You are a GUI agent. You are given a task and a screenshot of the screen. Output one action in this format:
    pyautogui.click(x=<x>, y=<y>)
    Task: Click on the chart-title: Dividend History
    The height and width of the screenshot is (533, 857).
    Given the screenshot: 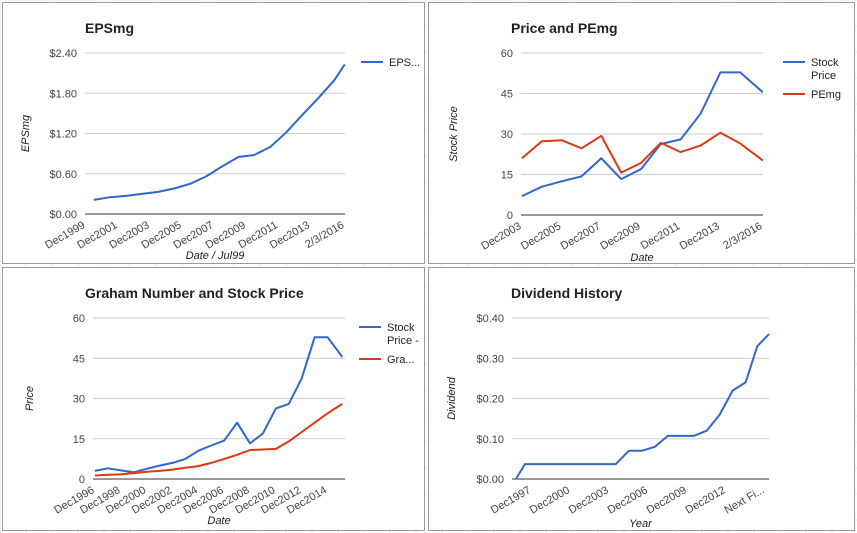 What is the action you would take?
    pyautogui.click(x=566, y=293)
    